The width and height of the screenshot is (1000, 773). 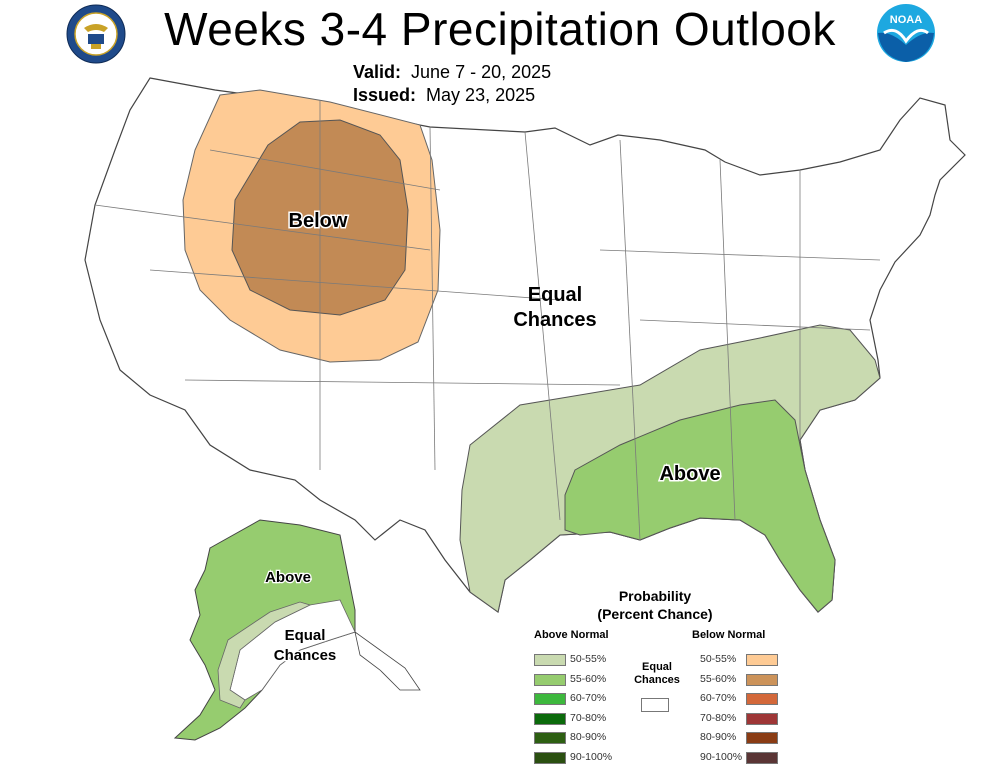 What do you see at coordinates (689, 474) in the screenshot?
I see `label-above-se: Above` at bounding box center [689, 474].